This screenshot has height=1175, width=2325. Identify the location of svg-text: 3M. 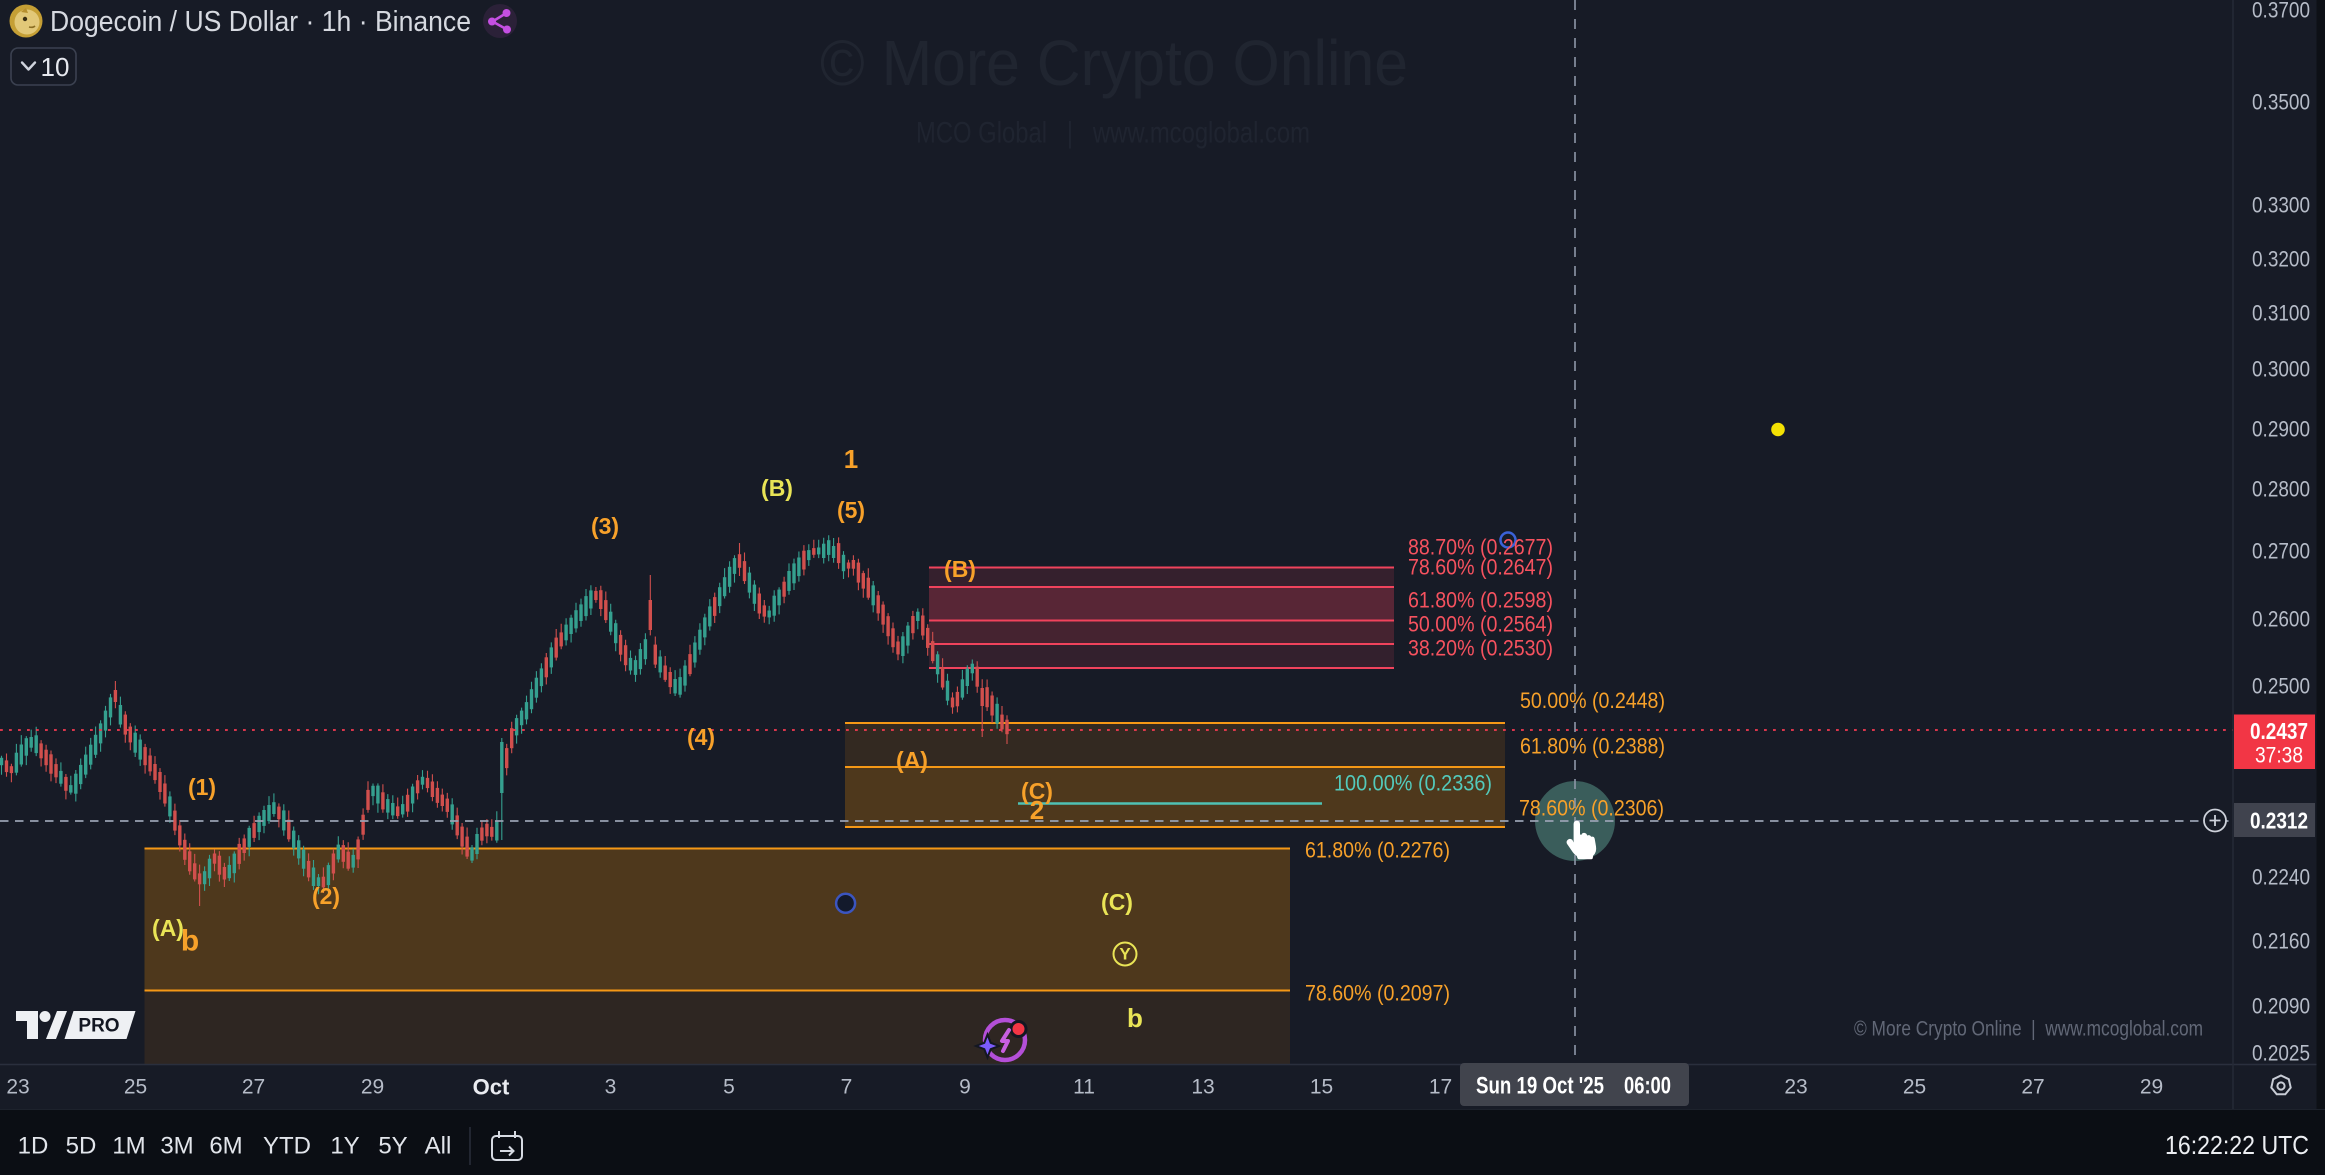
(176, 1146).